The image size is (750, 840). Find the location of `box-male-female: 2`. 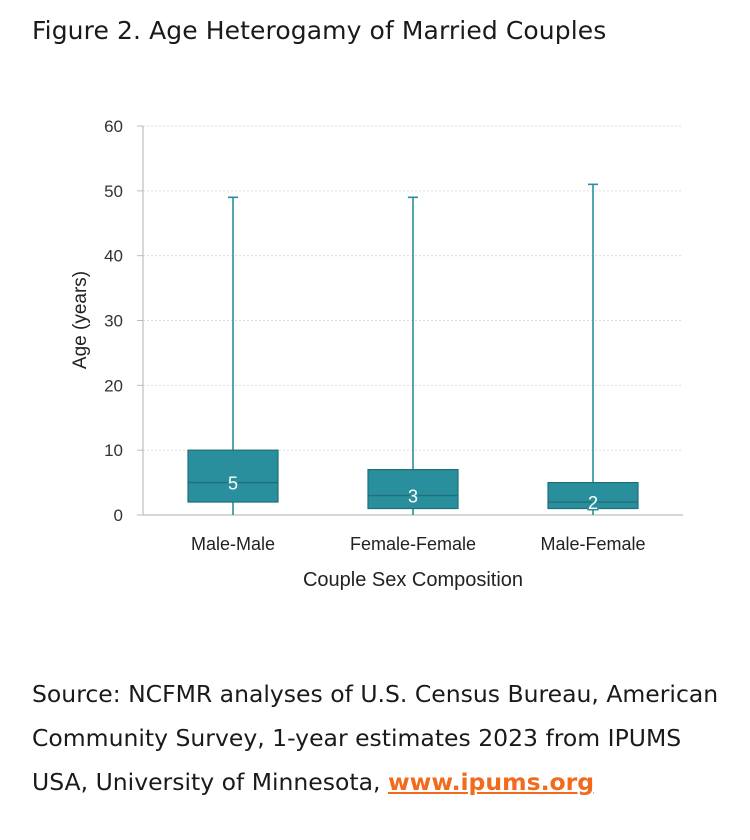

box-male-female: 2 is located at coordinates (593, 349).